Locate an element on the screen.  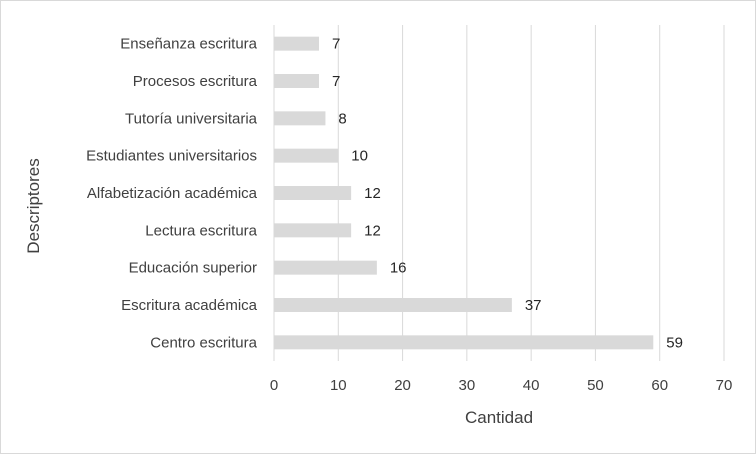
x-tick-label: 60 is located at coordinates (659, 385).